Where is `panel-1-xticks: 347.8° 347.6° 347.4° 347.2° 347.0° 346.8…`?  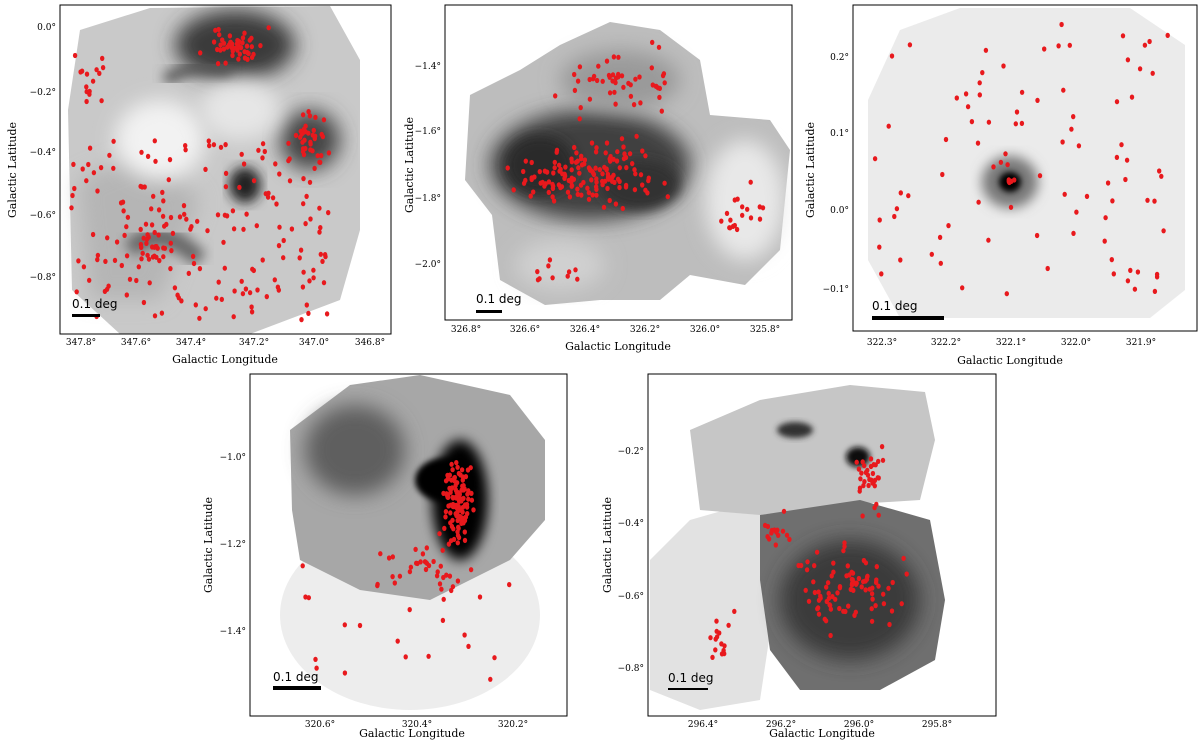
panel-1-xticks: 347.8° 347.6° 347.4° 347.2° 347.0° 346.8… is located at coordinates (225, 343).